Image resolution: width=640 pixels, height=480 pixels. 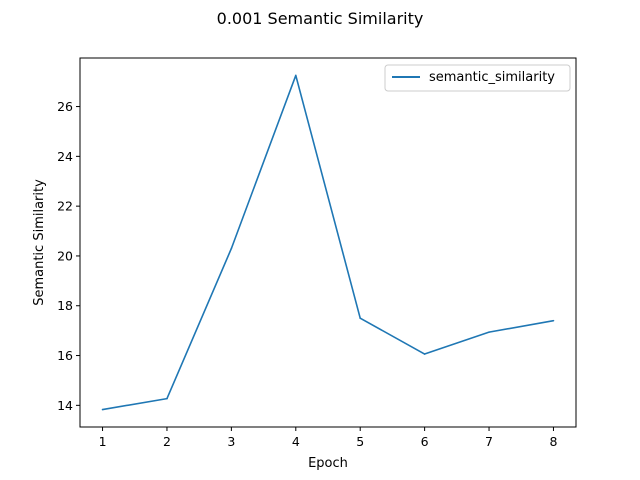 I want to click on y-tick-label: 20, so click(x=65, y=255).